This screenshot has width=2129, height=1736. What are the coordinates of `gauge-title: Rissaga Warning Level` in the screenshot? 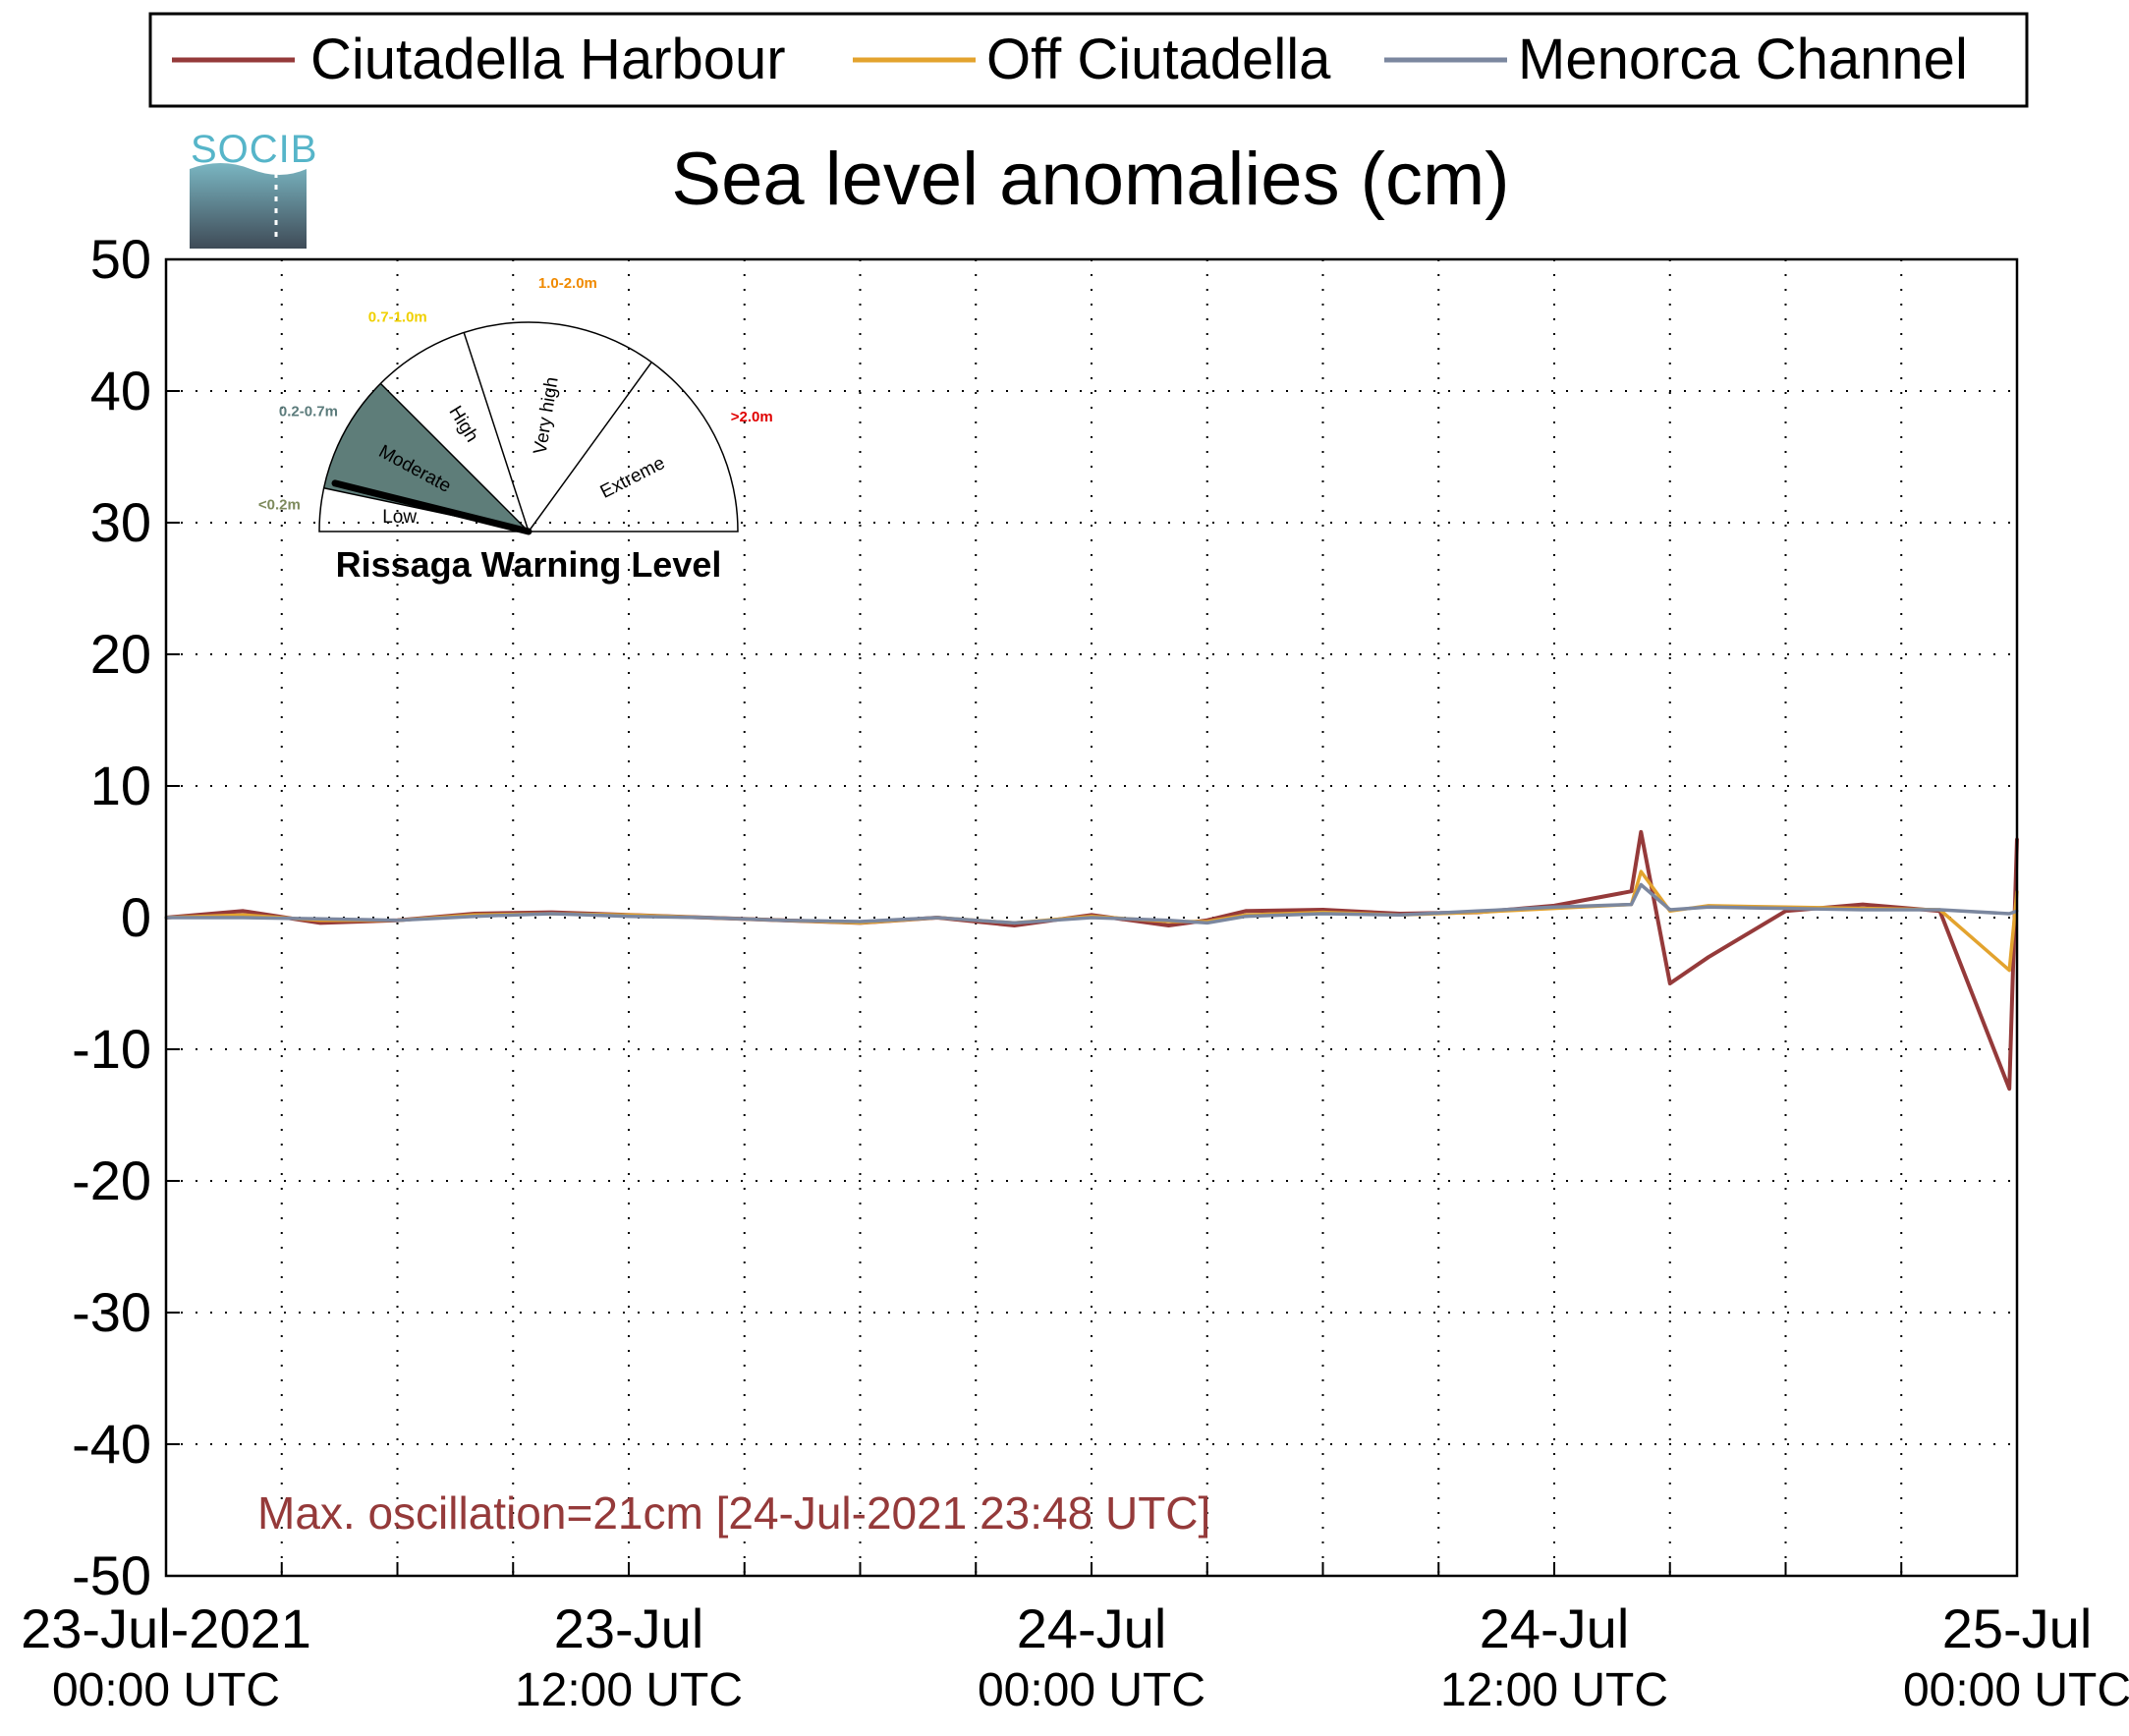 It's located at (529, 564).